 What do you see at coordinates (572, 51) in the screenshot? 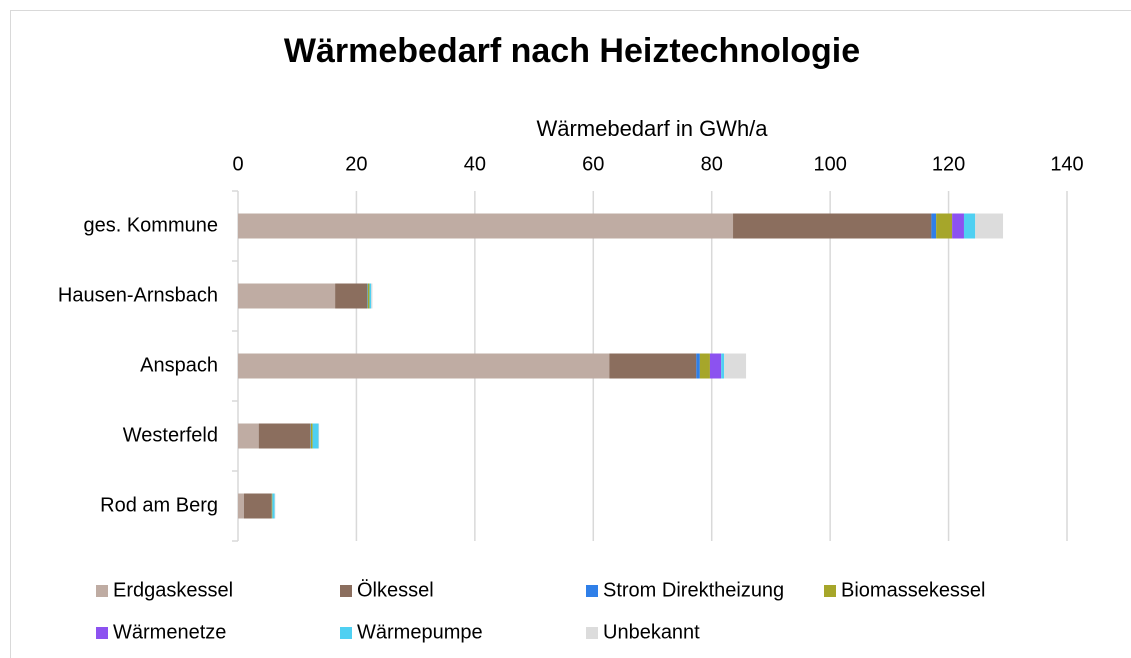
I see `chart-title: Wärmebedarf nach Heiztechnologie` at bounding box center [572, 51].